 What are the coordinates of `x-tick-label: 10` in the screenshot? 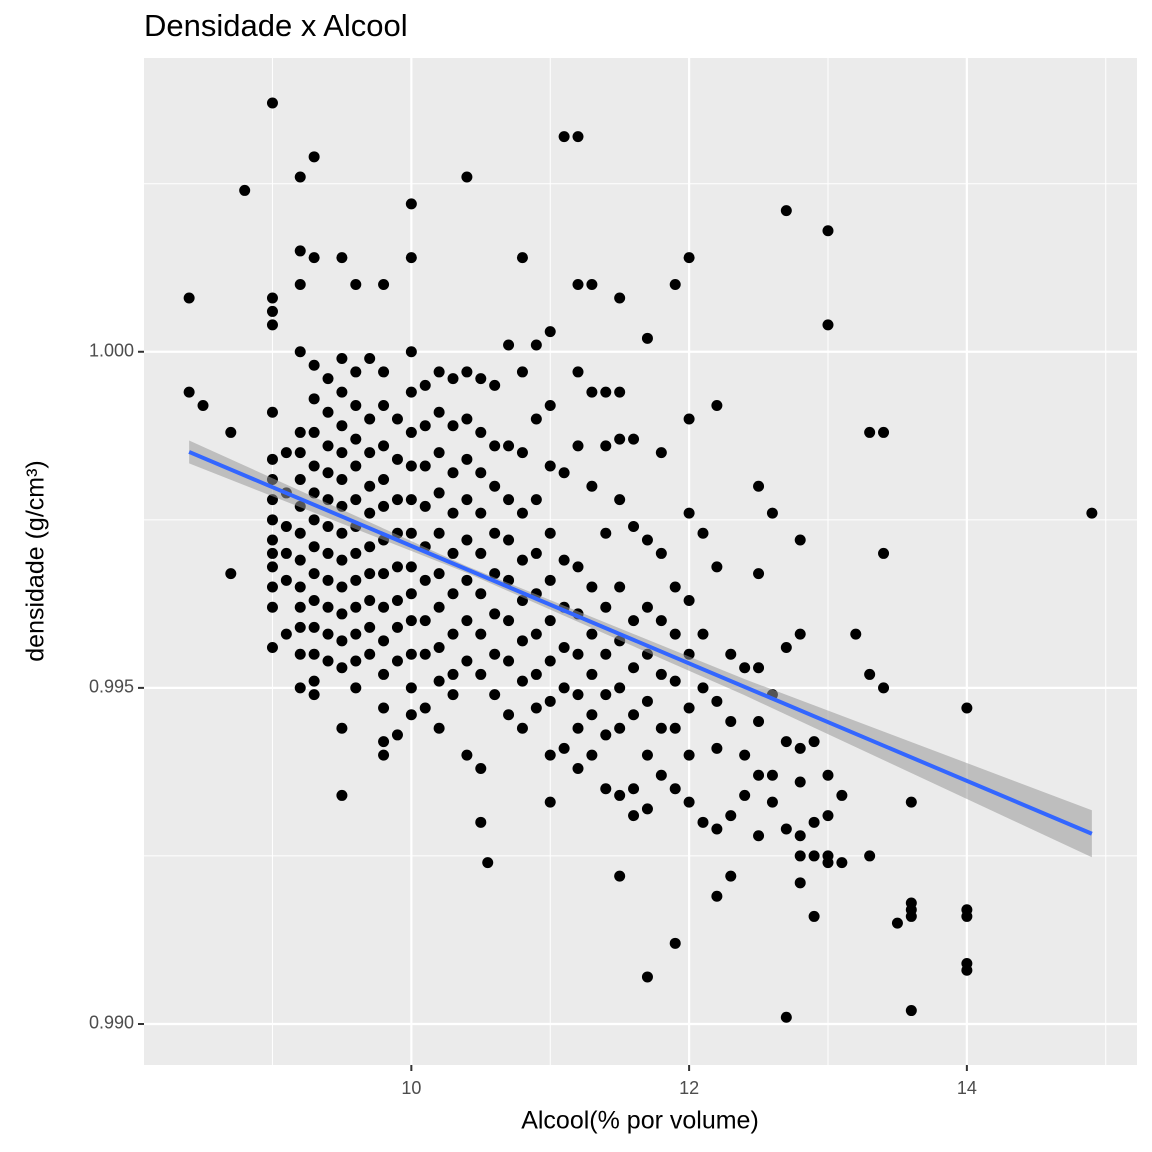 It's located at (411, 1088).